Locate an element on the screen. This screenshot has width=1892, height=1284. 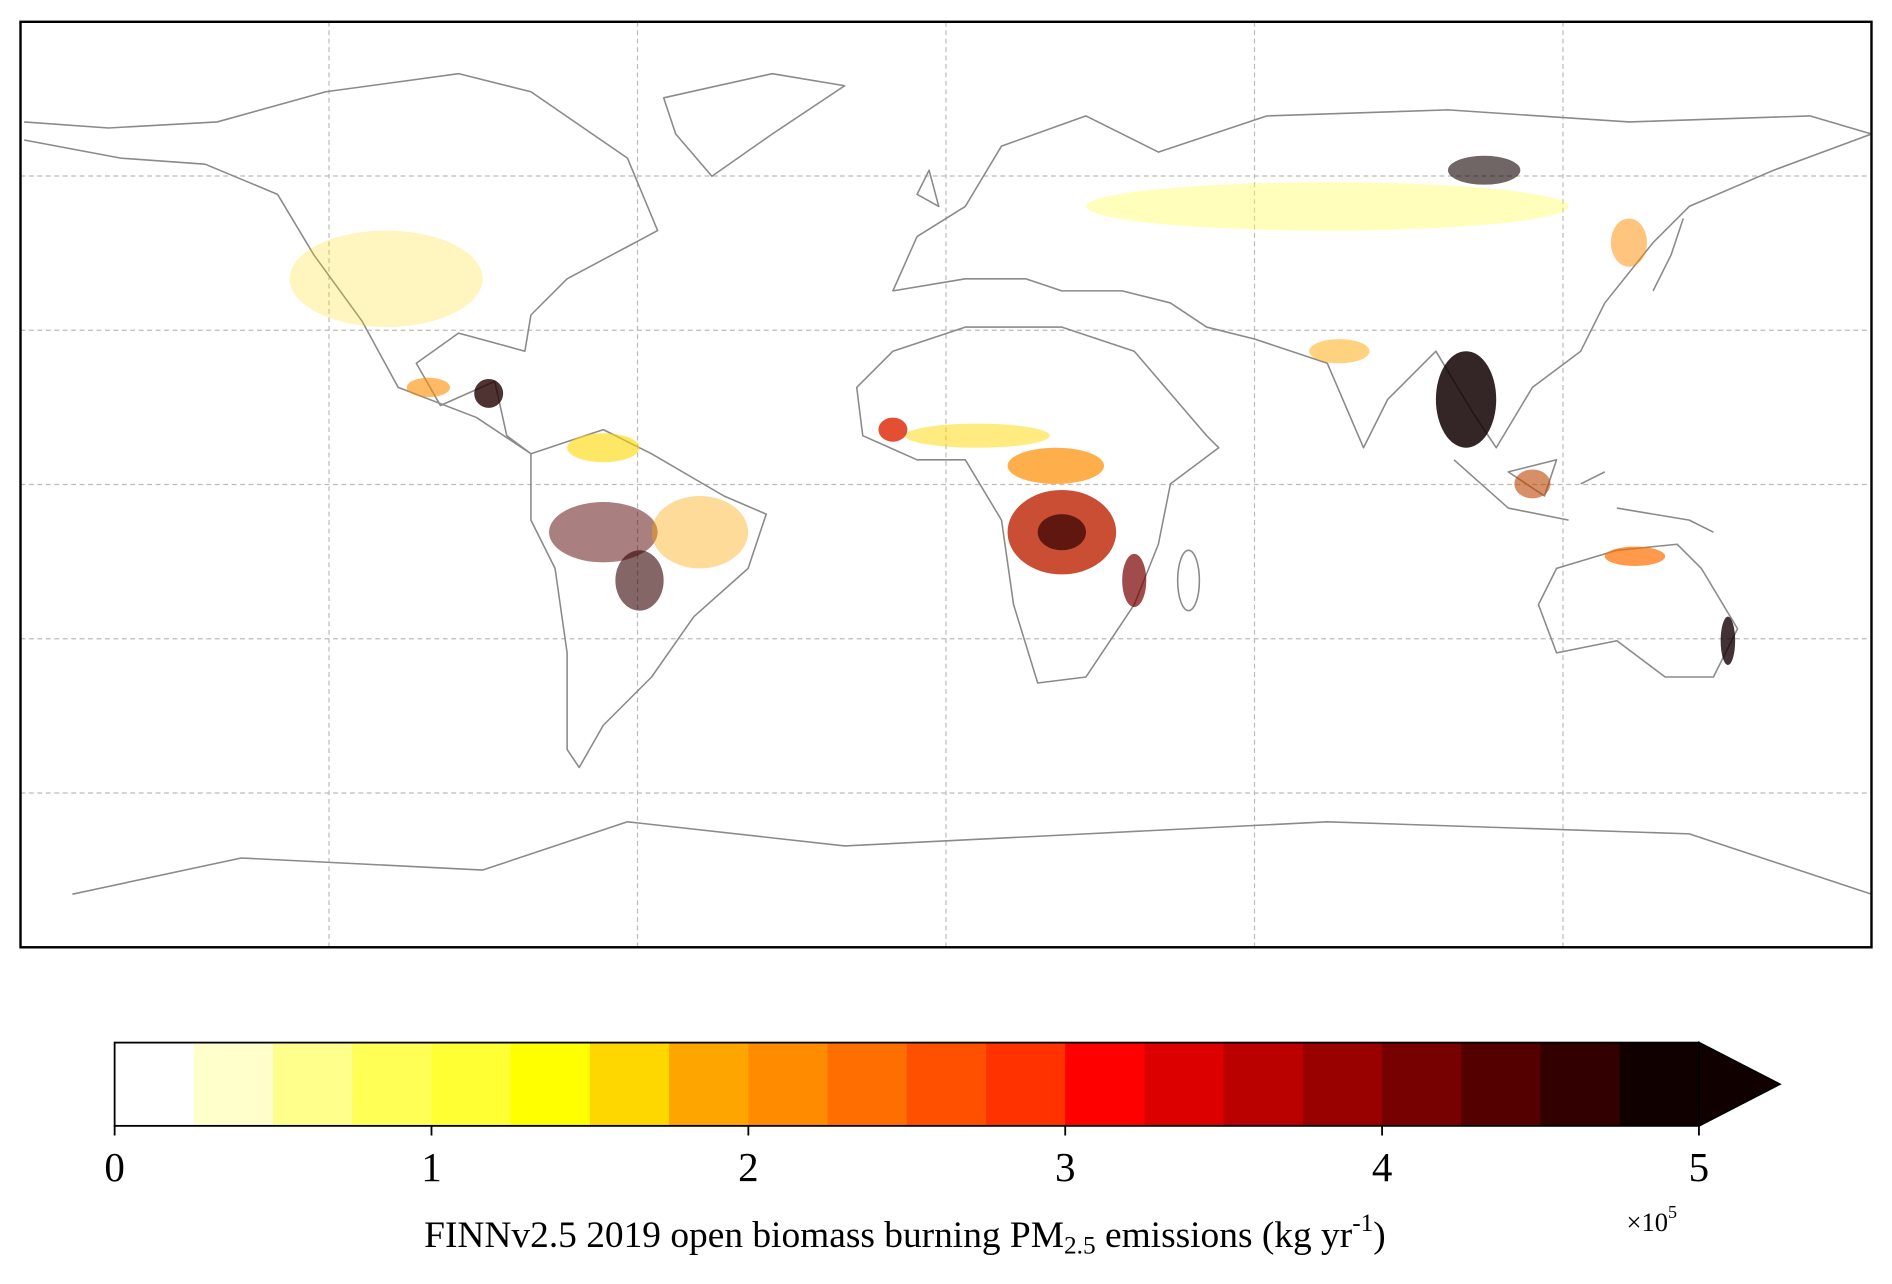
colorbar: 0 1 2 3 4 5 is located at coordinates (943, 1115).